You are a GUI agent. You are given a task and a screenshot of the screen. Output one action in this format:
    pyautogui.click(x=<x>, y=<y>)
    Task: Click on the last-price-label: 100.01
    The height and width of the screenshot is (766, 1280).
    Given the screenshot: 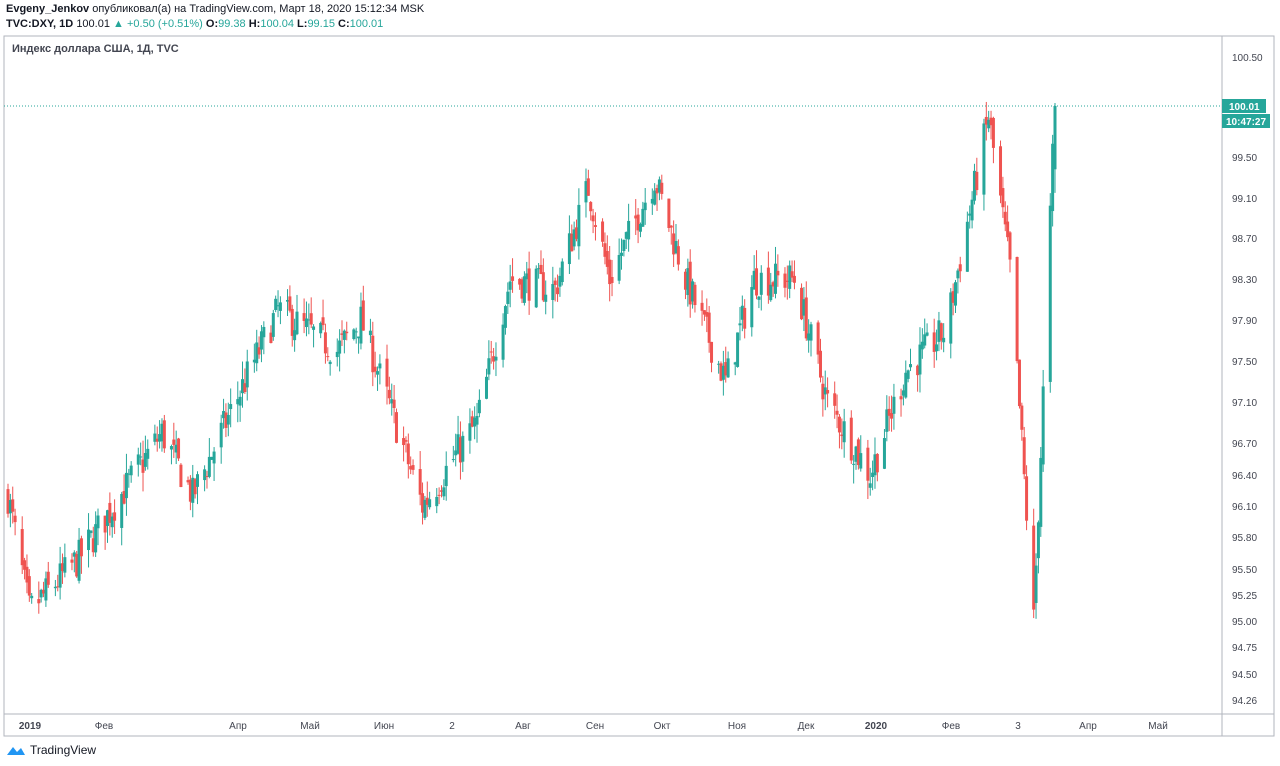 What is the action you would take?
    pyautogui.click(x=1244, y=107)
    